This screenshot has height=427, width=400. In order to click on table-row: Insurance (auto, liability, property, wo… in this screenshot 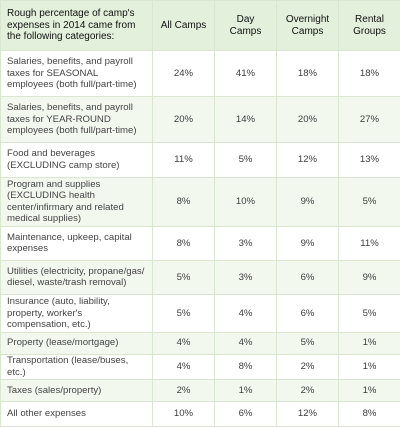, I will do `click(200, 313)`.